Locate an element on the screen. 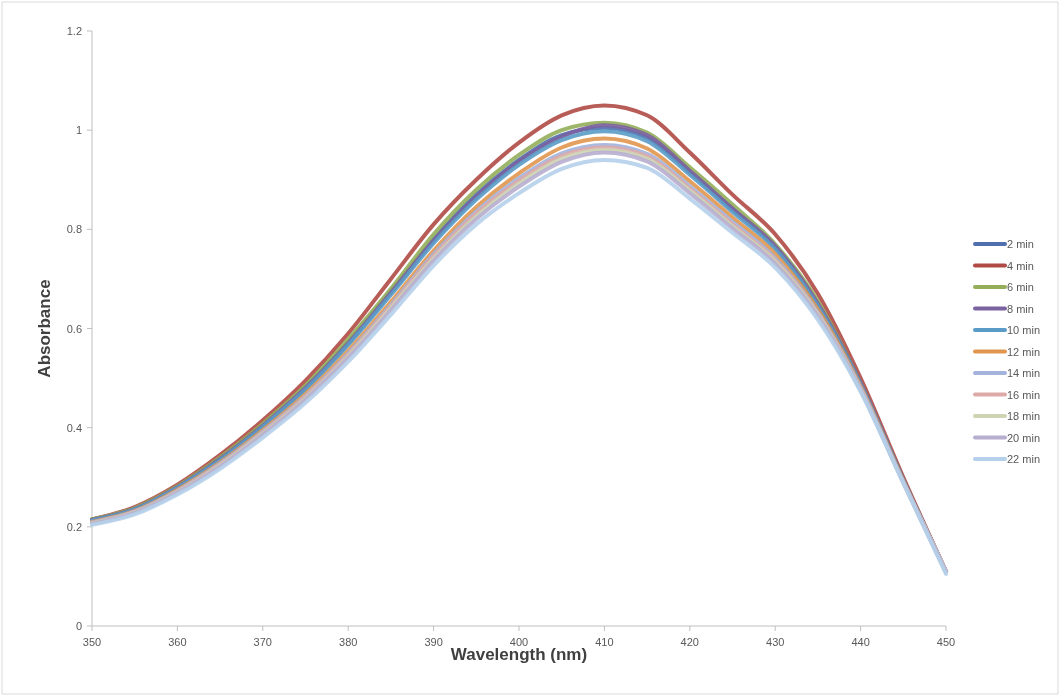 This screenshot has width=1060, height=696. y-tick-label: 0.4 is located at coordinates (74, 427).